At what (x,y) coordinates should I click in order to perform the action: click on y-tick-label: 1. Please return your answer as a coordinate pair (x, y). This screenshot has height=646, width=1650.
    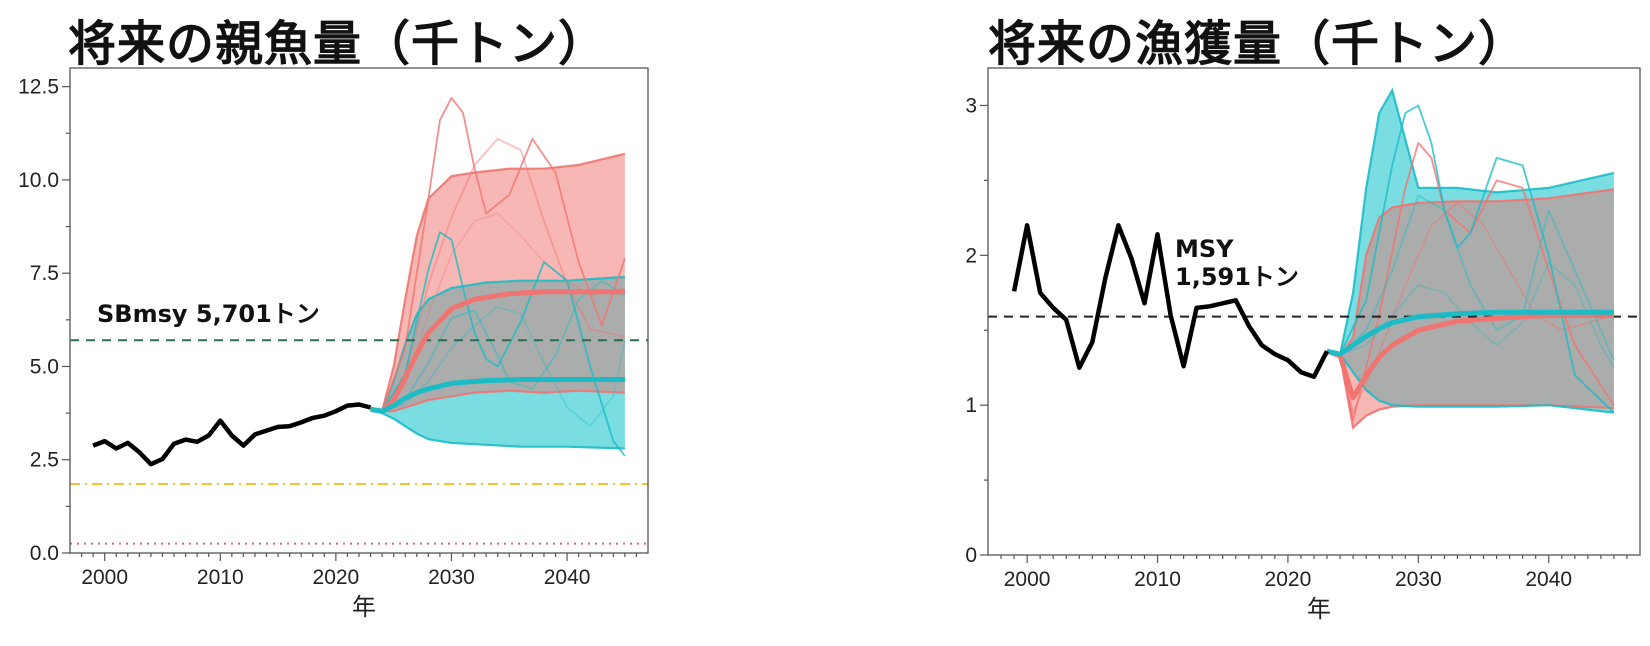
    Looking at the image, I should click on (971, 405).